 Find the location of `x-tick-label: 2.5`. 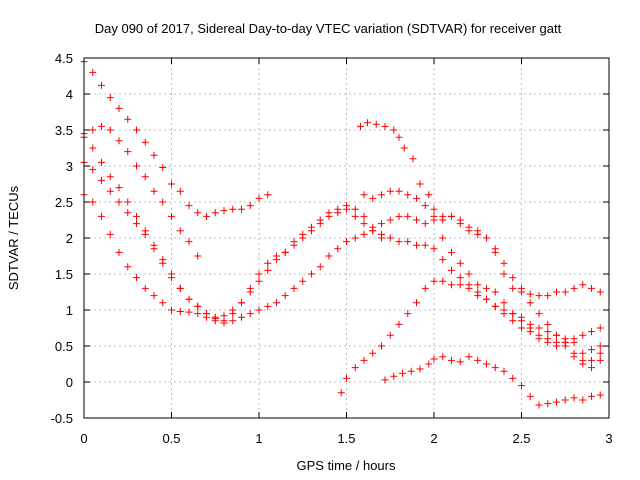

x-tick-label: 2.5 is located at coordinates (521, 438).